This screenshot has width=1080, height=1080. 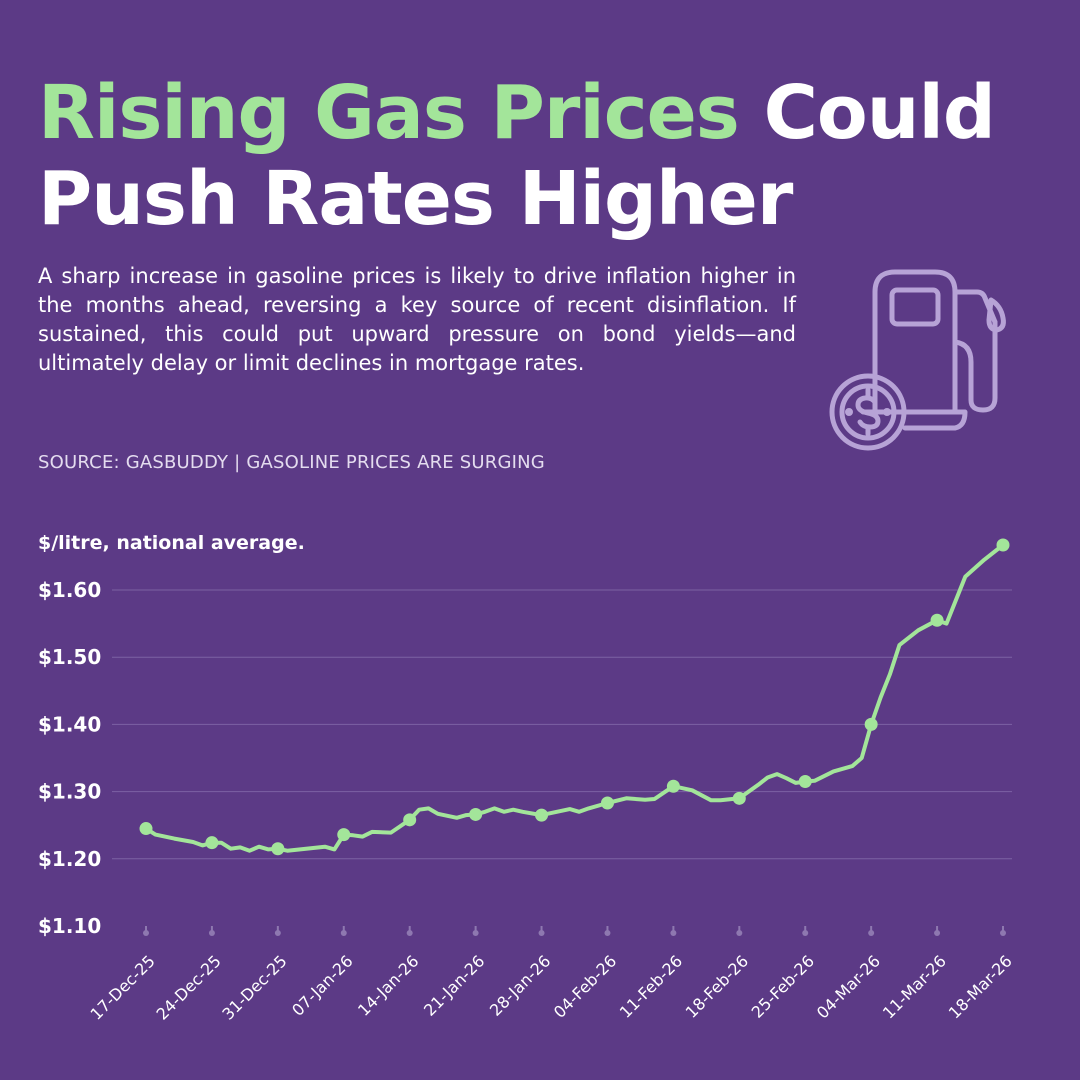 What do you see at coordinates (123, 987) in the screenshot?
I see `x-tick-label: 17-Dec-25` at bounding box center [123, 987].